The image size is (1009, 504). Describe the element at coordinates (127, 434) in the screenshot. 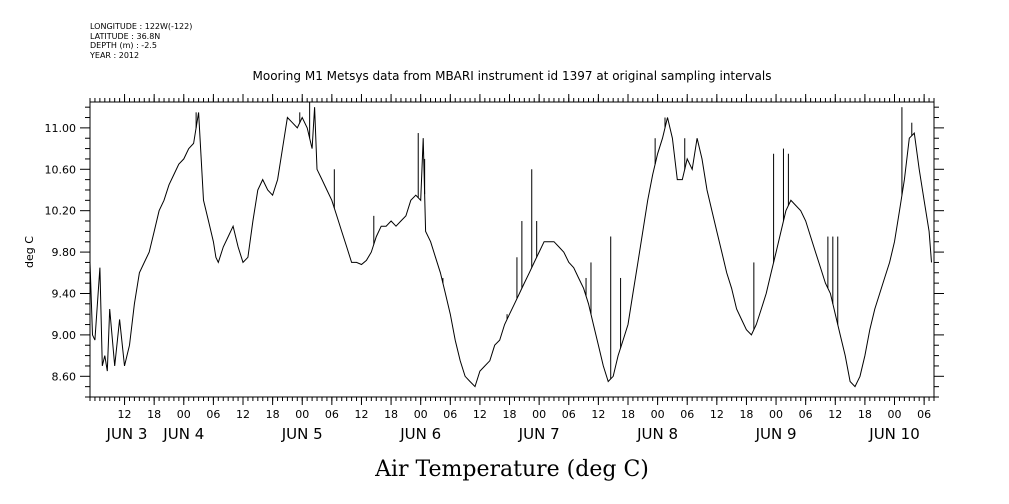

I see `x-day-label: JUN 3` at that location.